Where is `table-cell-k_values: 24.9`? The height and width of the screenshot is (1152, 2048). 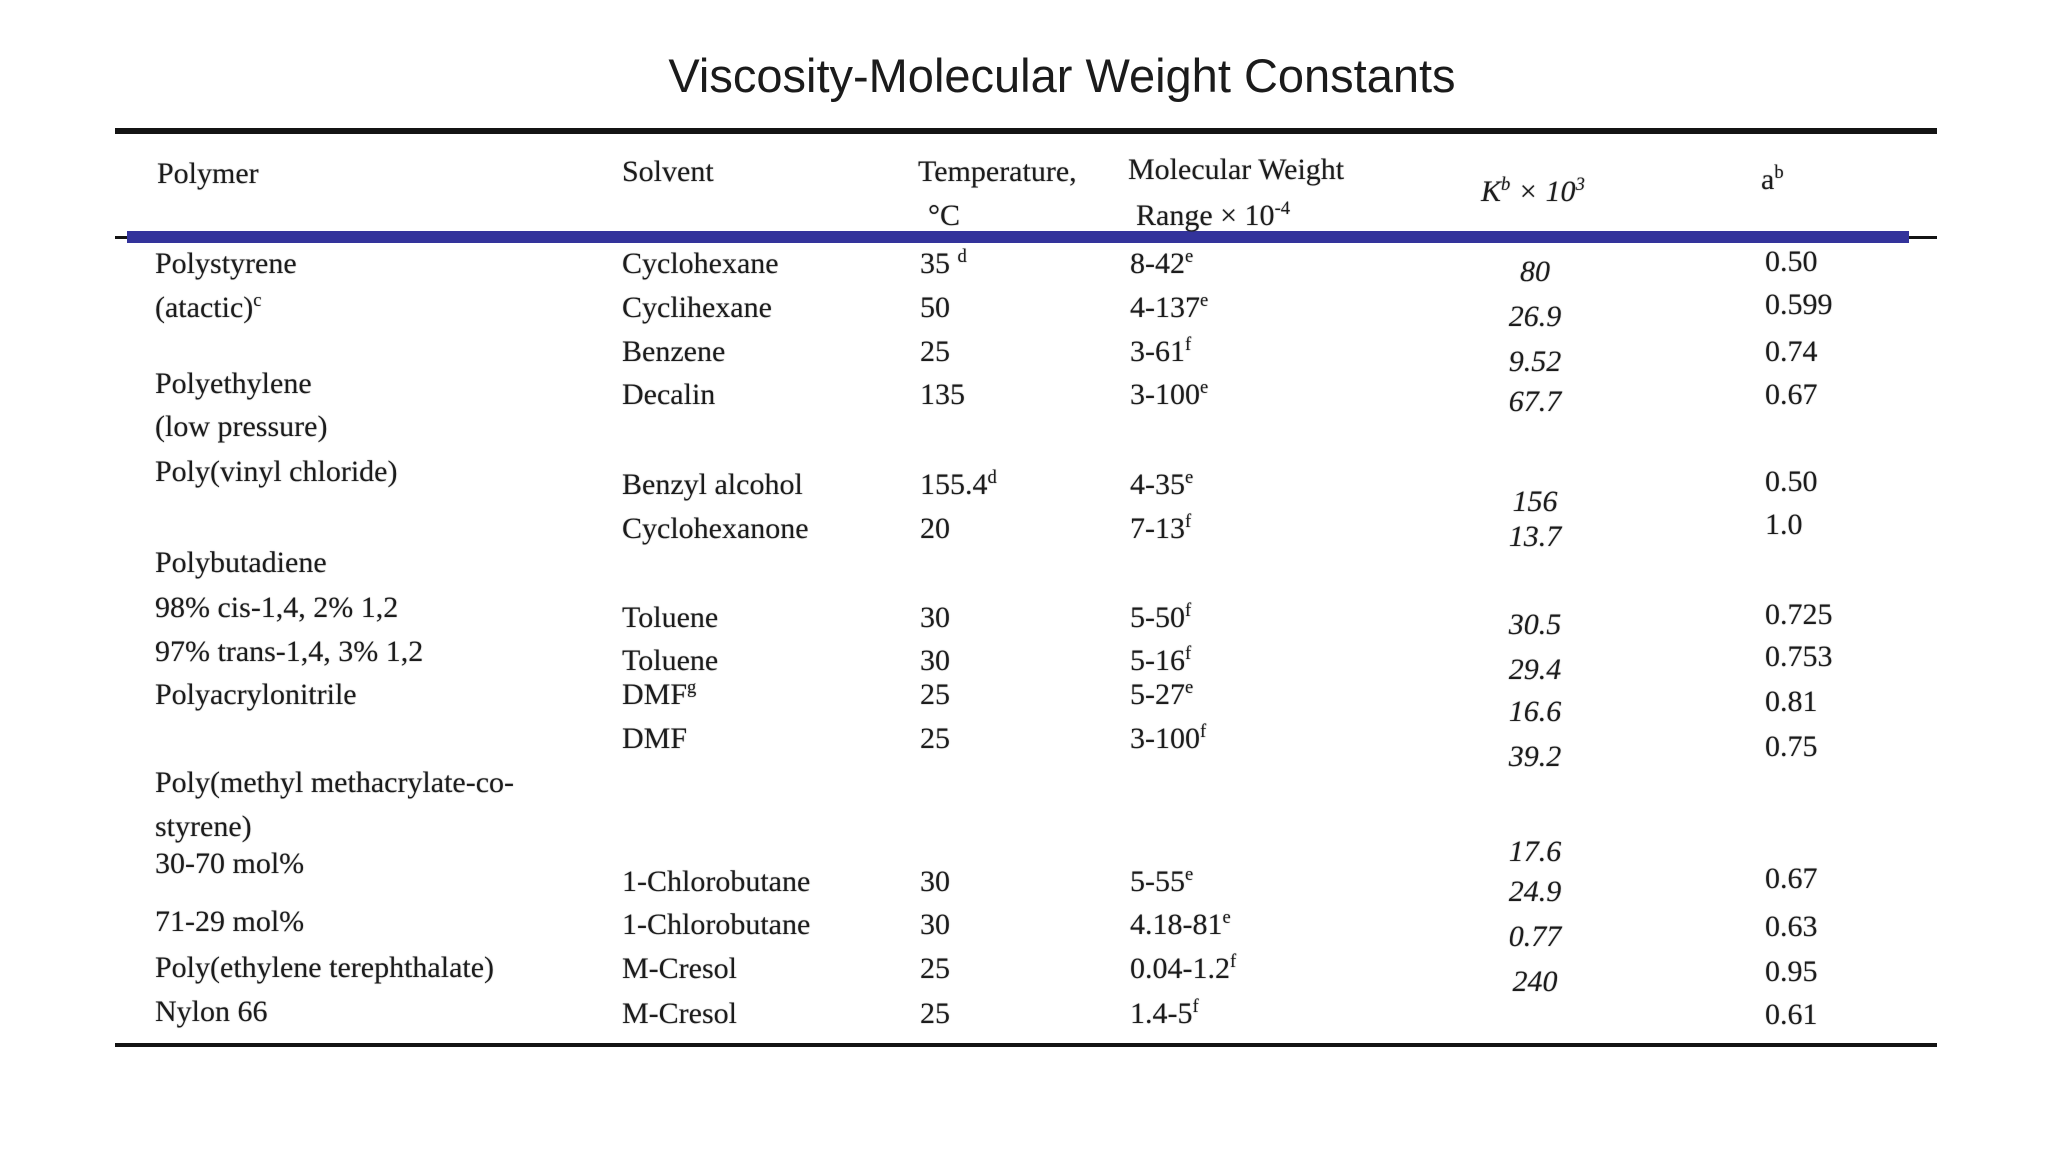 table-cell-k_values: 24.9 is located at coordinates (1535, 891).